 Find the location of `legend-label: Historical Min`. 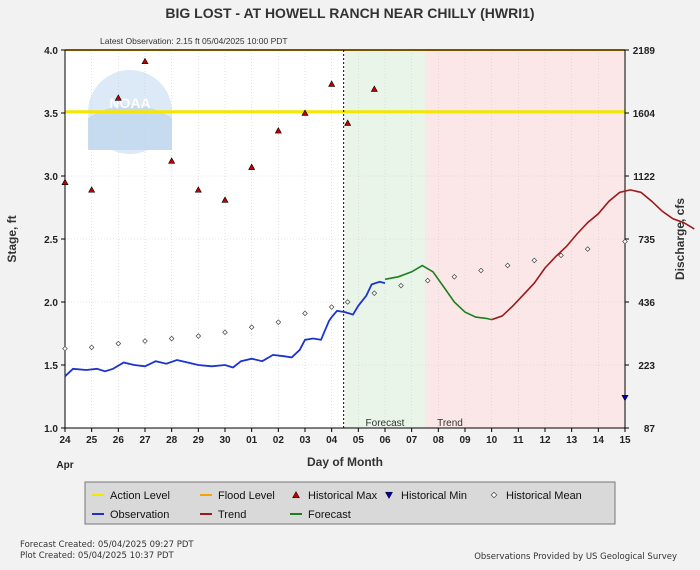

legend-label: Historical Min is located at coordinates (434, 496).